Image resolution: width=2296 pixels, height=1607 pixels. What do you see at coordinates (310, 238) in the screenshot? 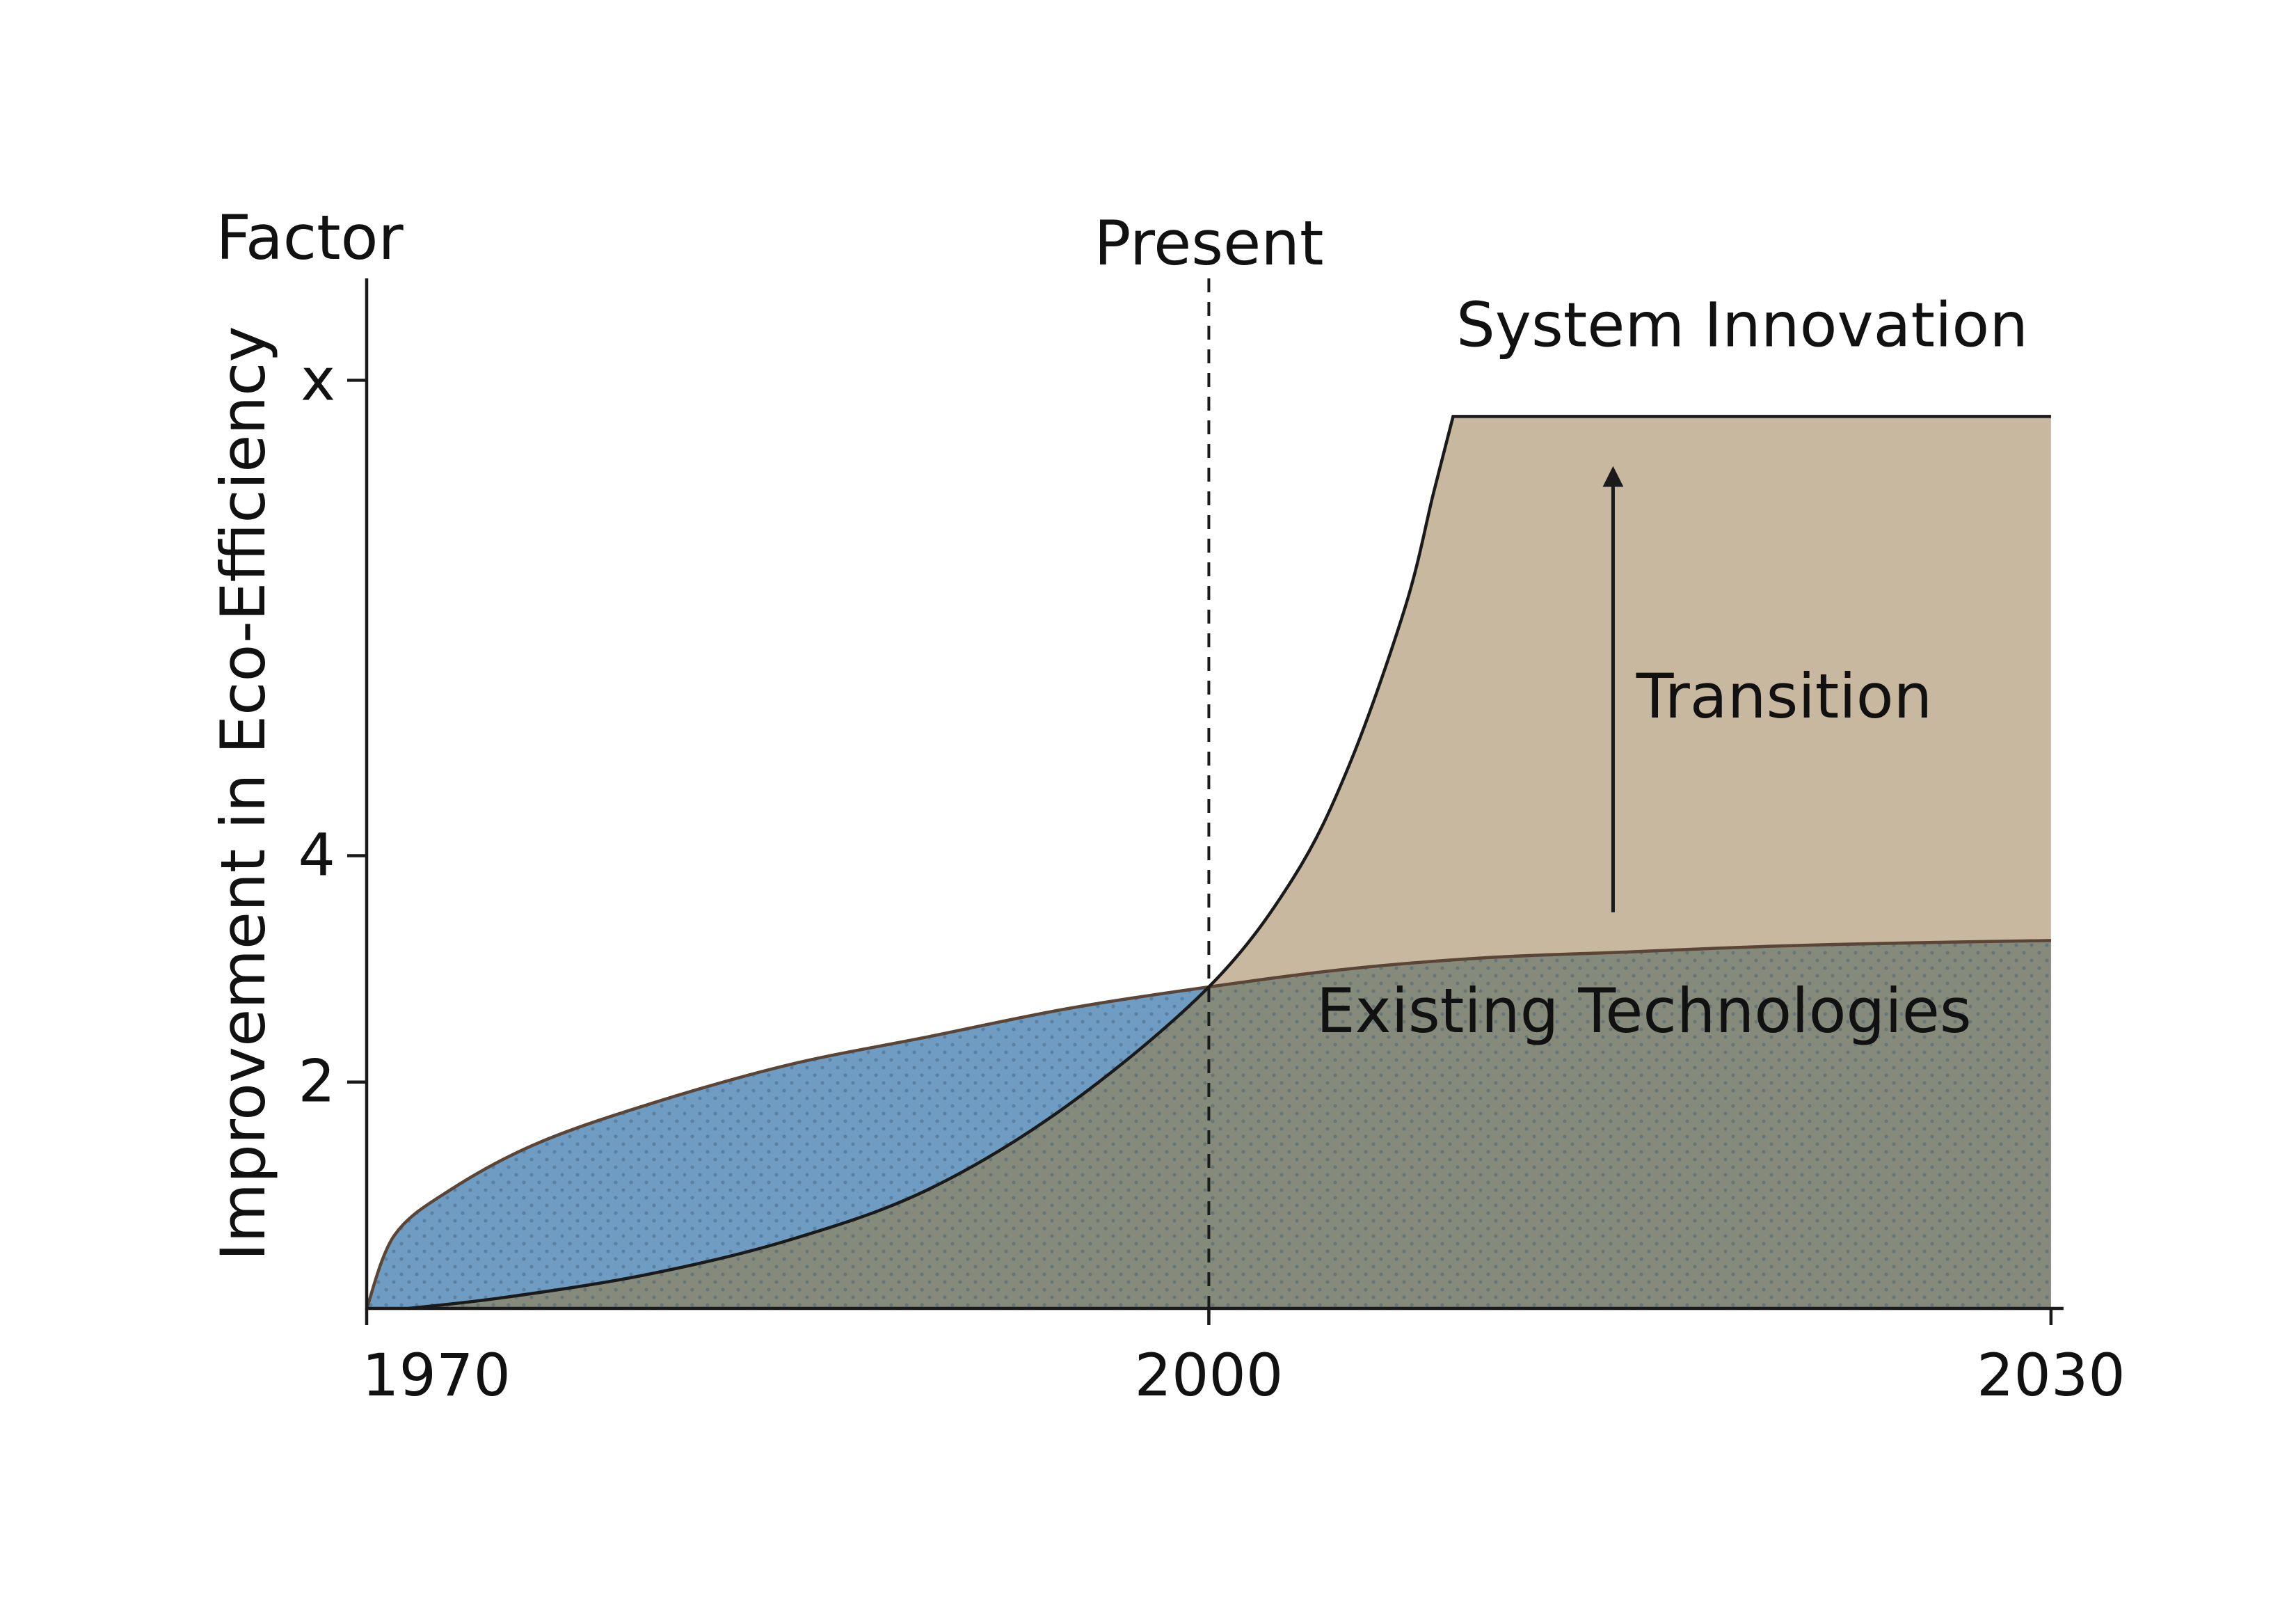
I see `y-axis-unit-label: Factor` at bounding box center [310, 238].